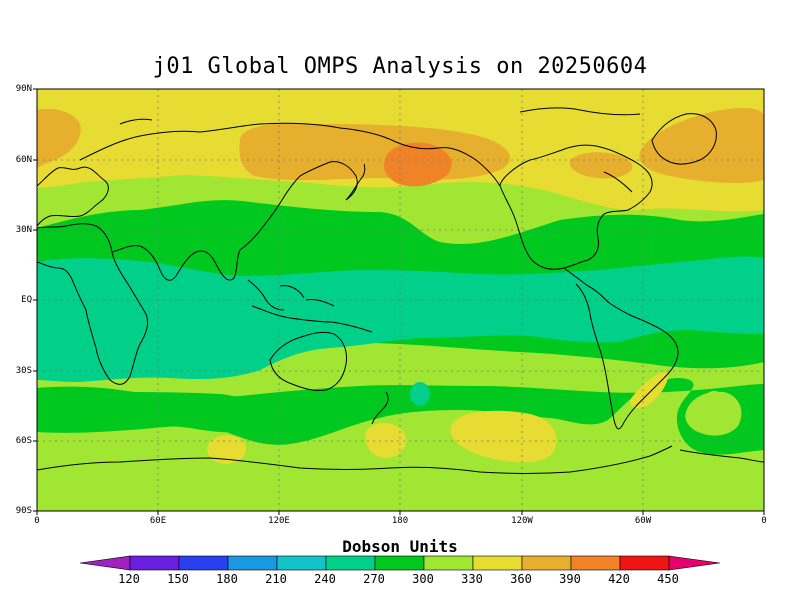 The height and width of the screenshot is (600, 800). What do you see at coordinates (227, 579) in the screenshot?
I see `colorbar-tick-label: 180` at bounding box center [227, 579].